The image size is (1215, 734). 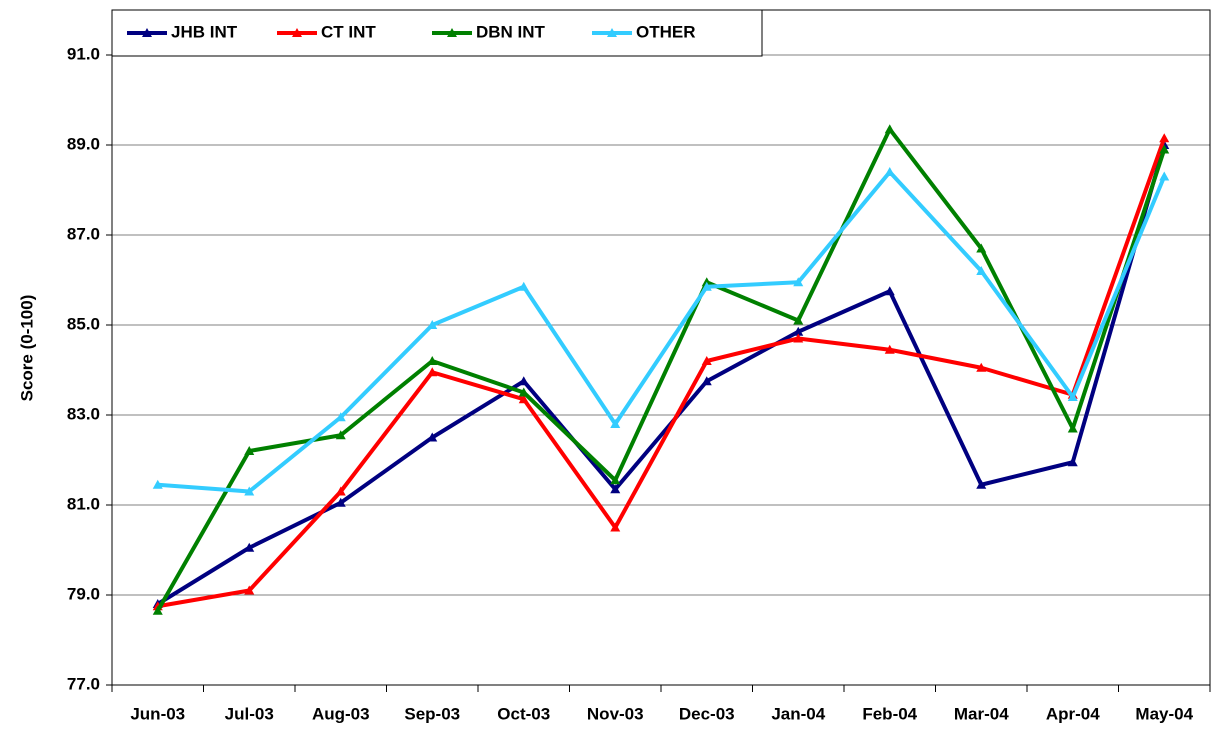 I want to click on x-tick-label: Nov-03, so click(x=615, y=713).